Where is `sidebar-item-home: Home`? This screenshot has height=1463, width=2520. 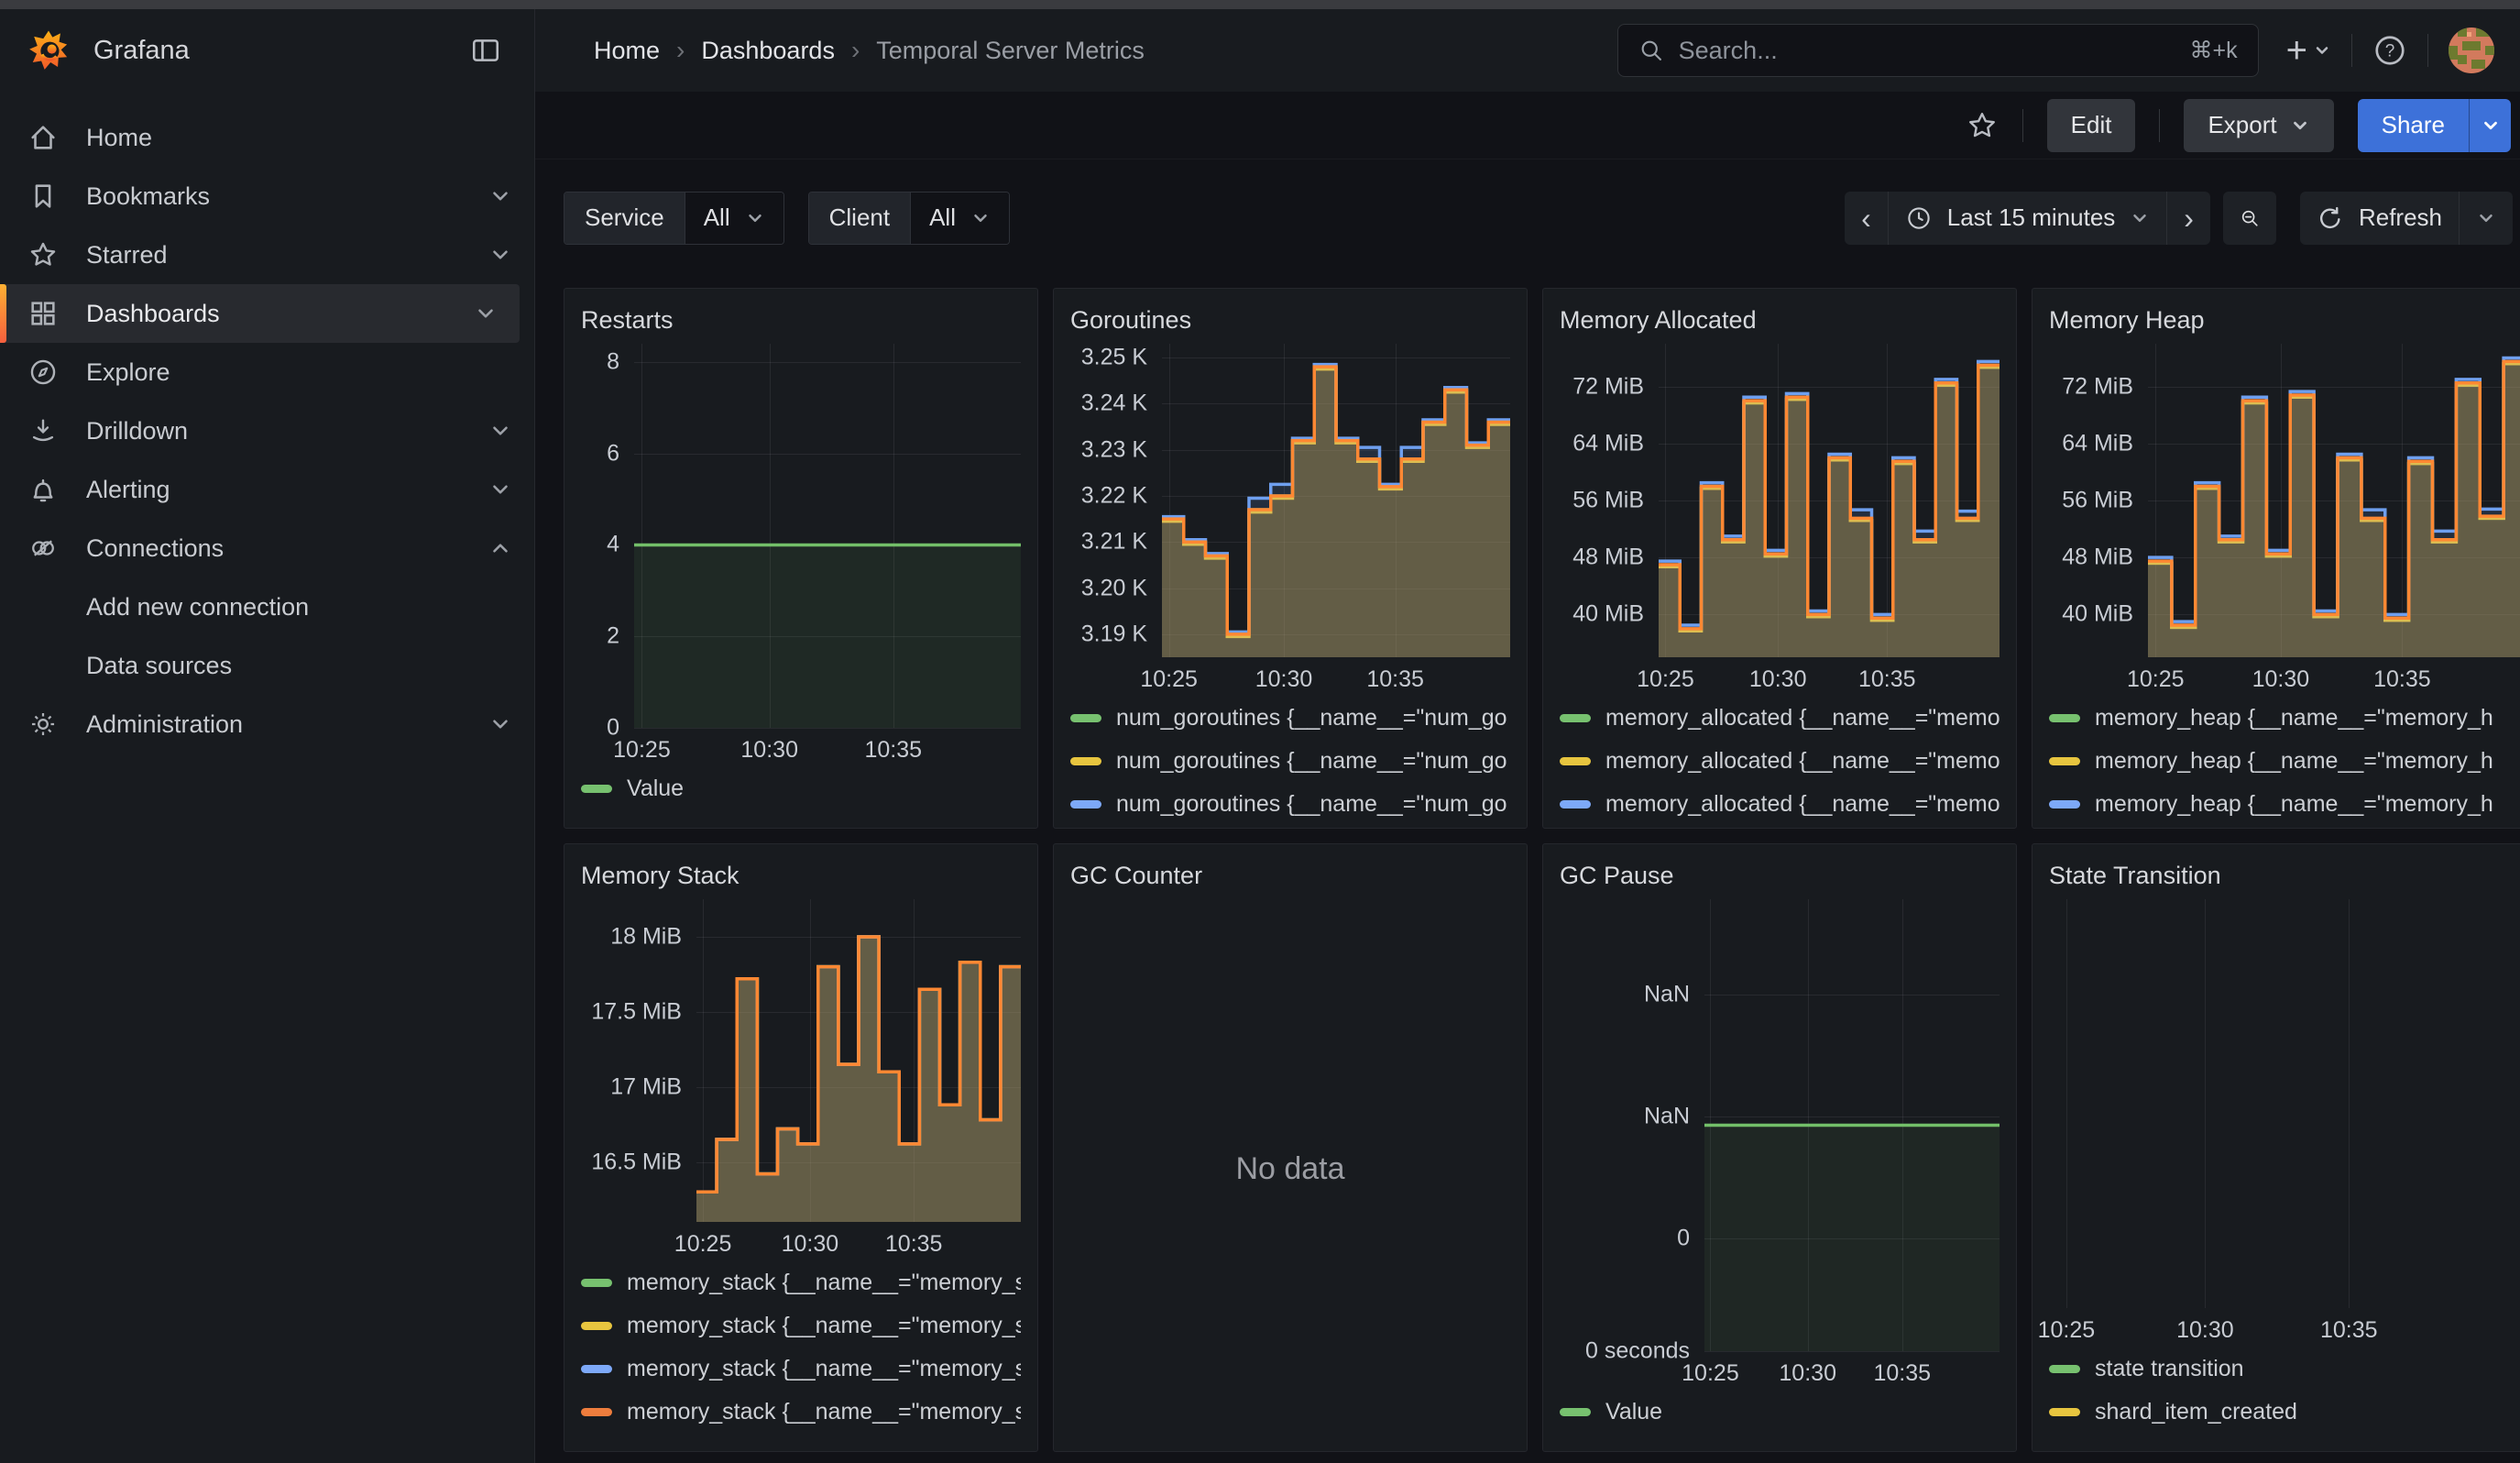
sidebar-item-home: Home is located at coordinates (267, 137).